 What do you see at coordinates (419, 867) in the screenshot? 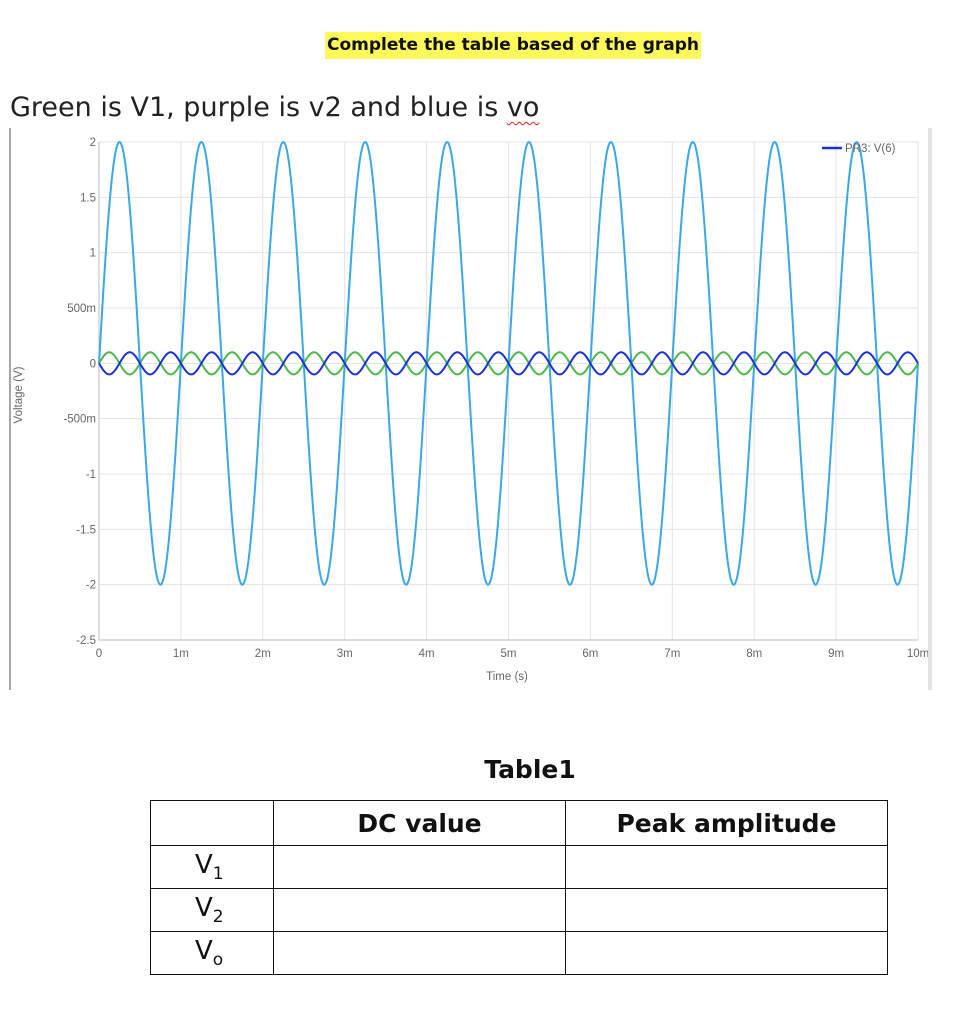
I see `cell-v1-dc` at bounding box center [419, 867].